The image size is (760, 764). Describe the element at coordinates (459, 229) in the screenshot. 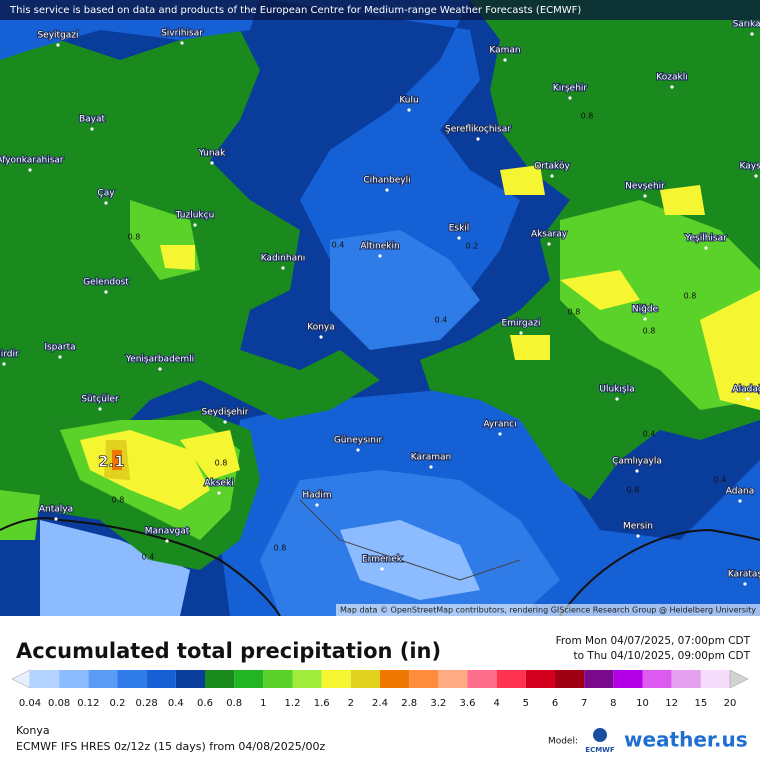

I see `city-label: Eskil` at that location.